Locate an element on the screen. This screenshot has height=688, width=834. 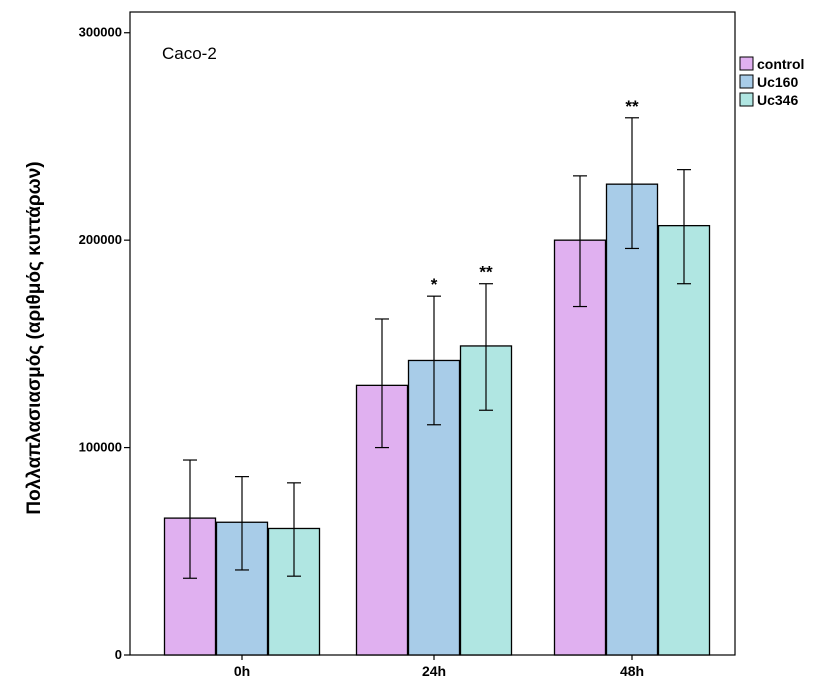
x-tick-label: 24h is located at coordinates (434, 671).